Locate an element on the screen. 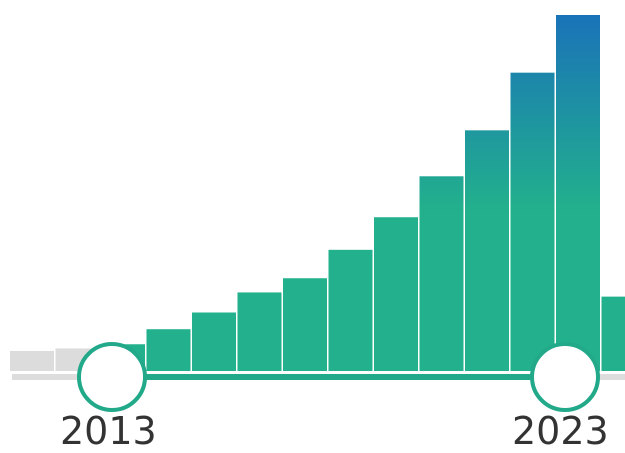 The height and width of the screenshot is (453, 625). end-year-handle is located at coordinates (565, 377).